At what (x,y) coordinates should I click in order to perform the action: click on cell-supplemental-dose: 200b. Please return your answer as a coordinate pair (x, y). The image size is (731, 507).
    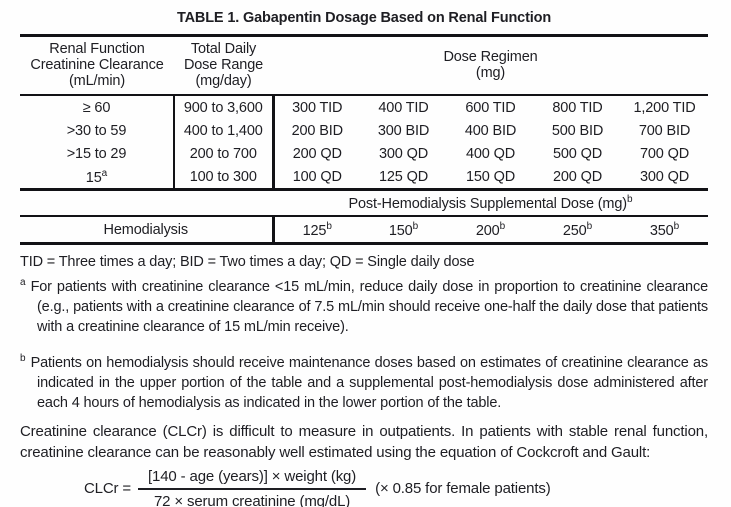
    Looking at the image, I should click on (490, 230).